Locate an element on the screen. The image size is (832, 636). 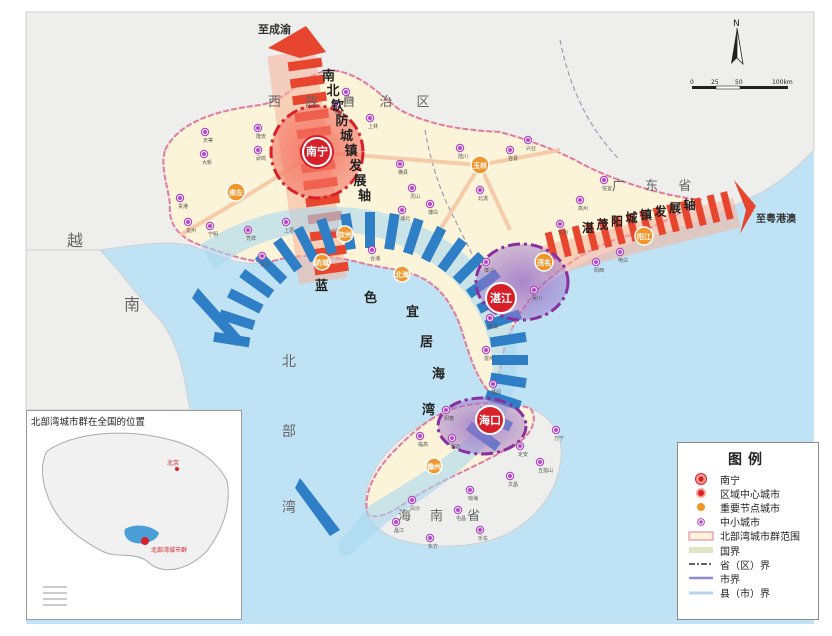
regional-legend-icon is located at coordinates (701, 493).